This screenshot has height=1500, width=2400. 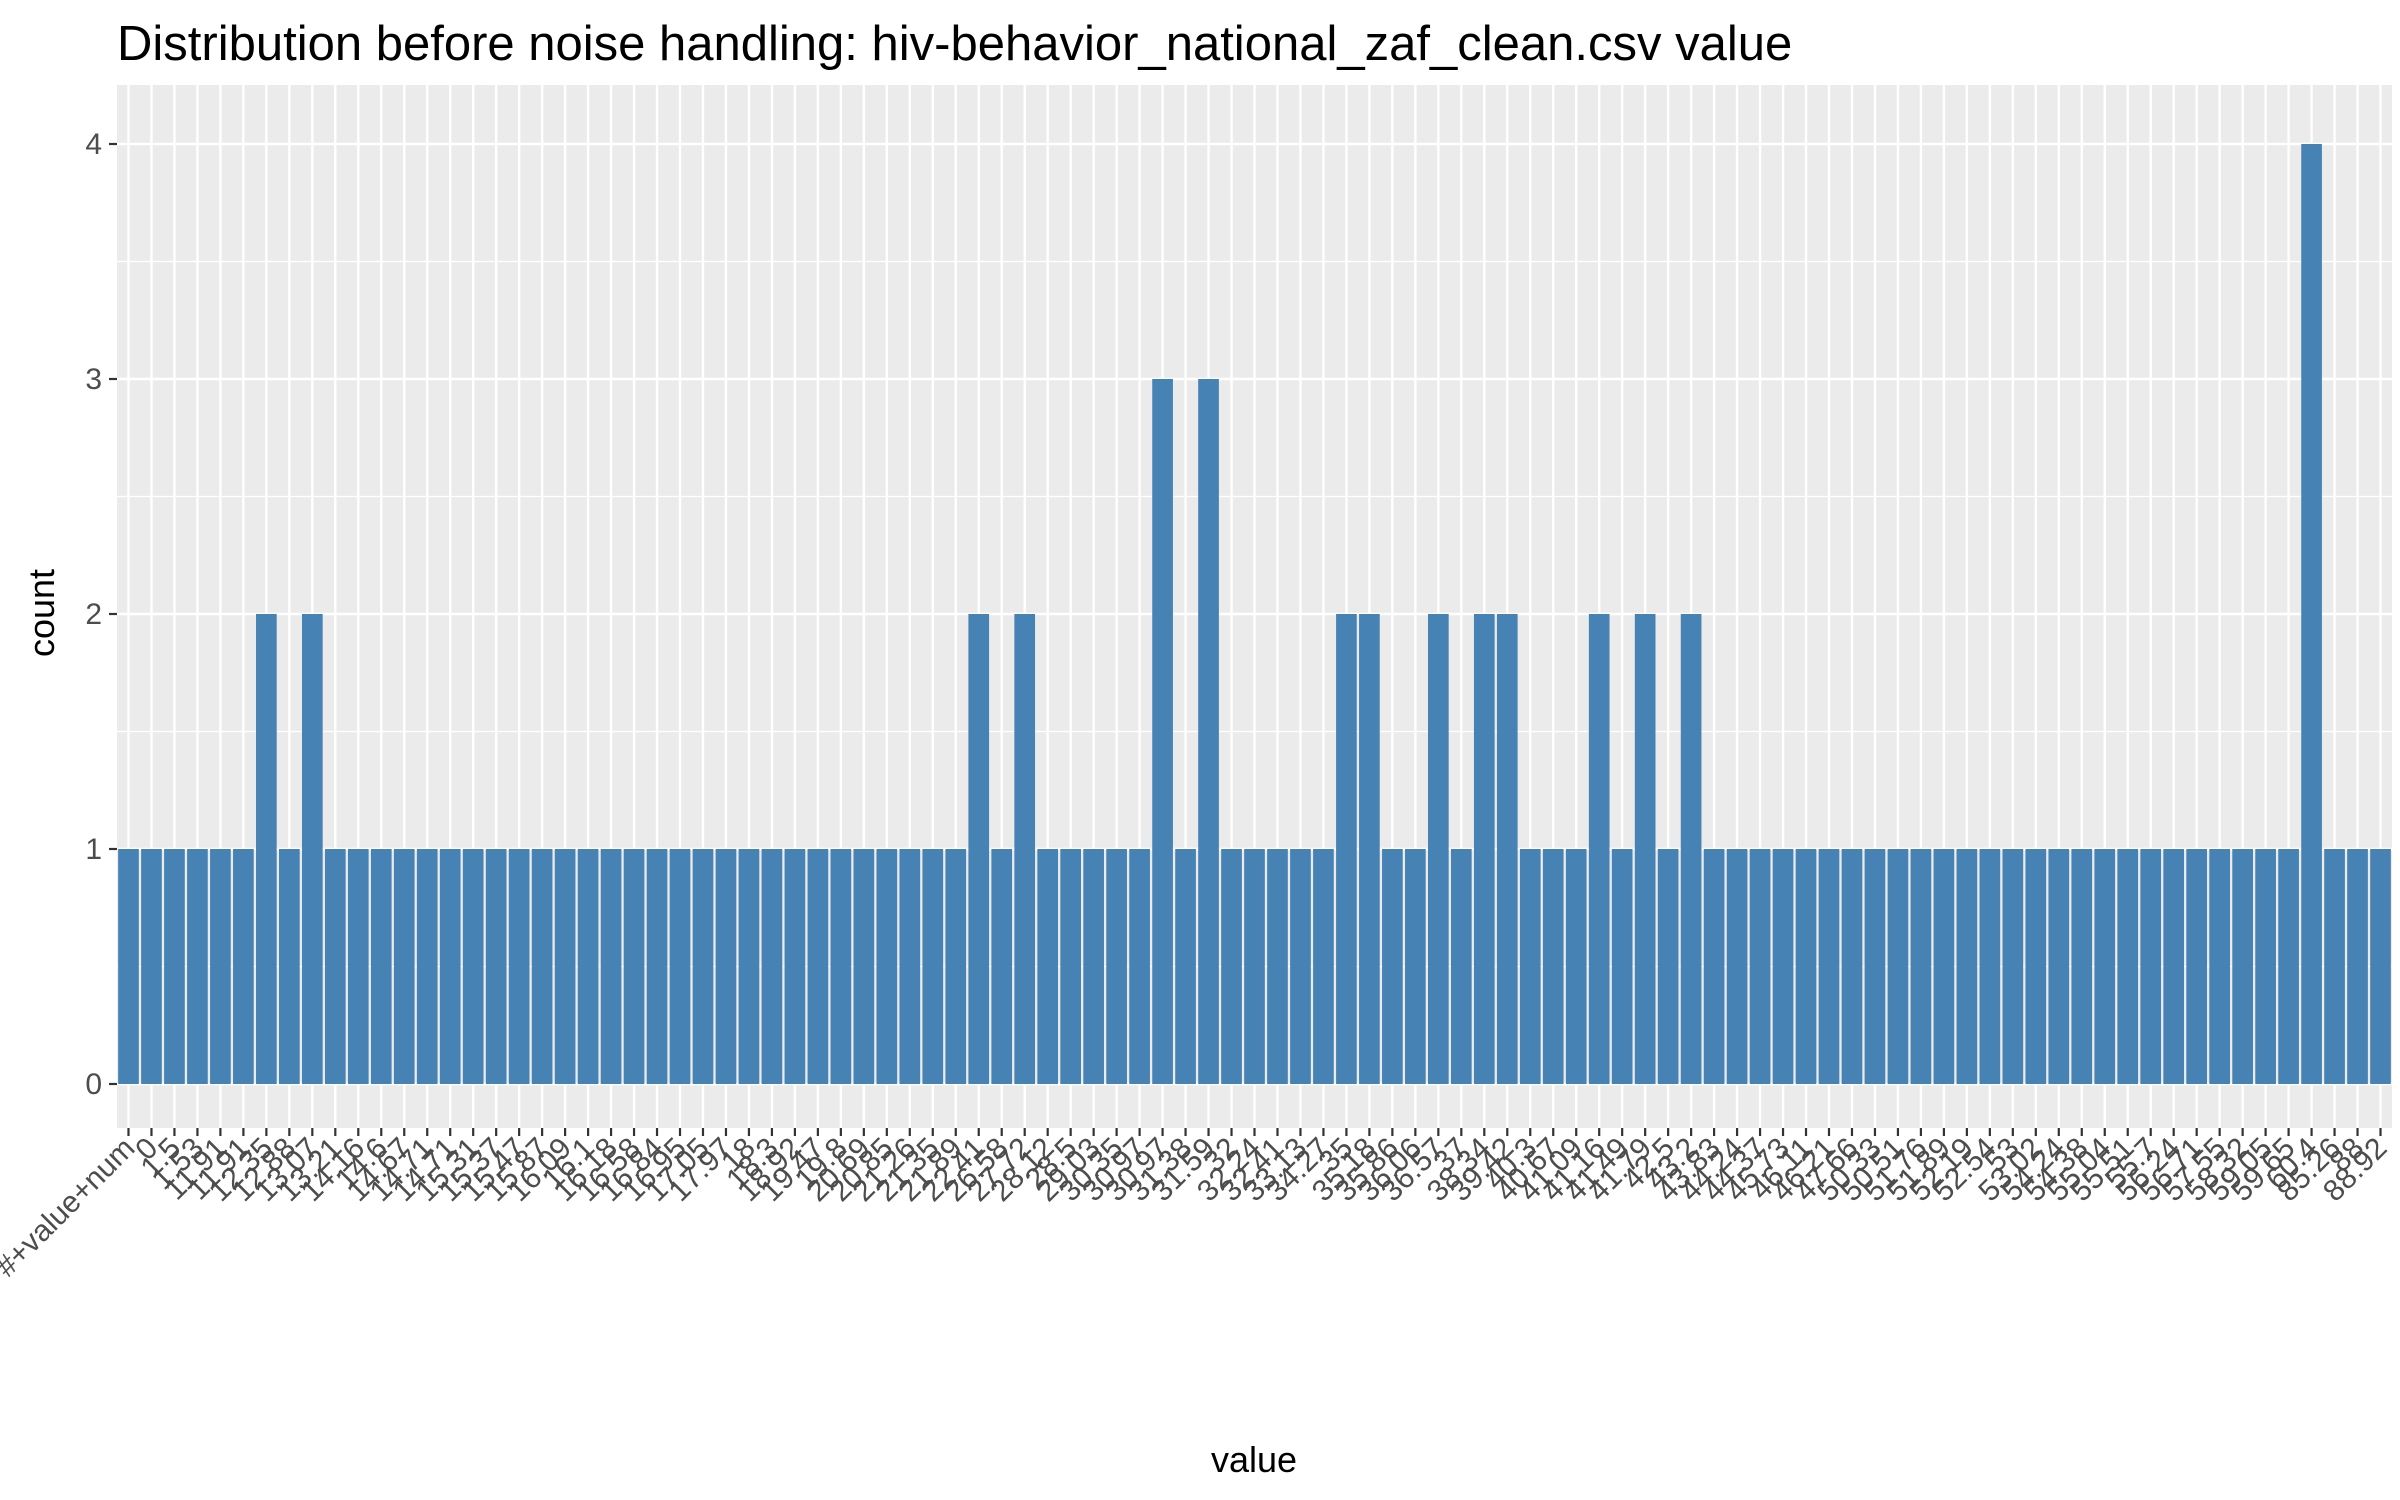 I want to click on y-tick-label: 2, so click(x=93, y=614).